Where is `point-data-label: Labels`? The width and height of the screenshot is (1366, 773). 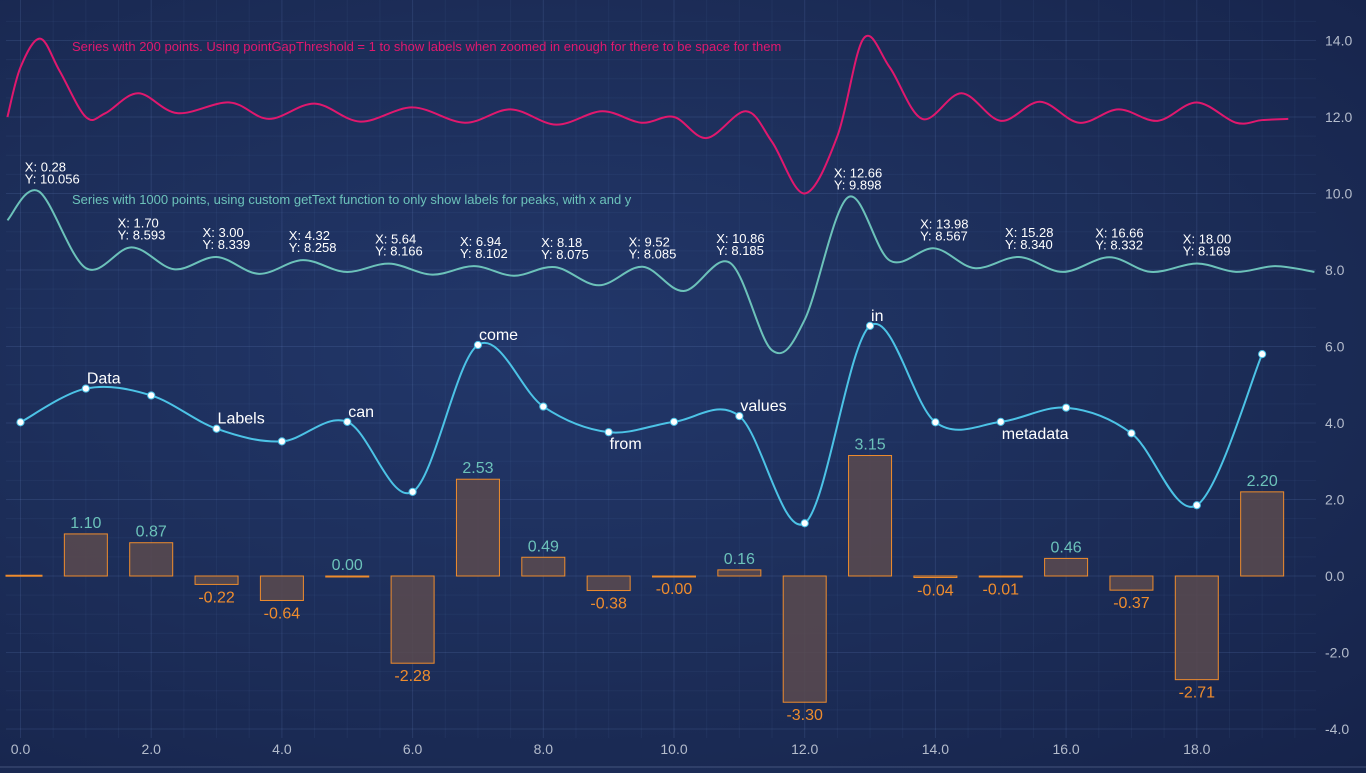 point-data-label: Labels is located at coordinates (241, 419).